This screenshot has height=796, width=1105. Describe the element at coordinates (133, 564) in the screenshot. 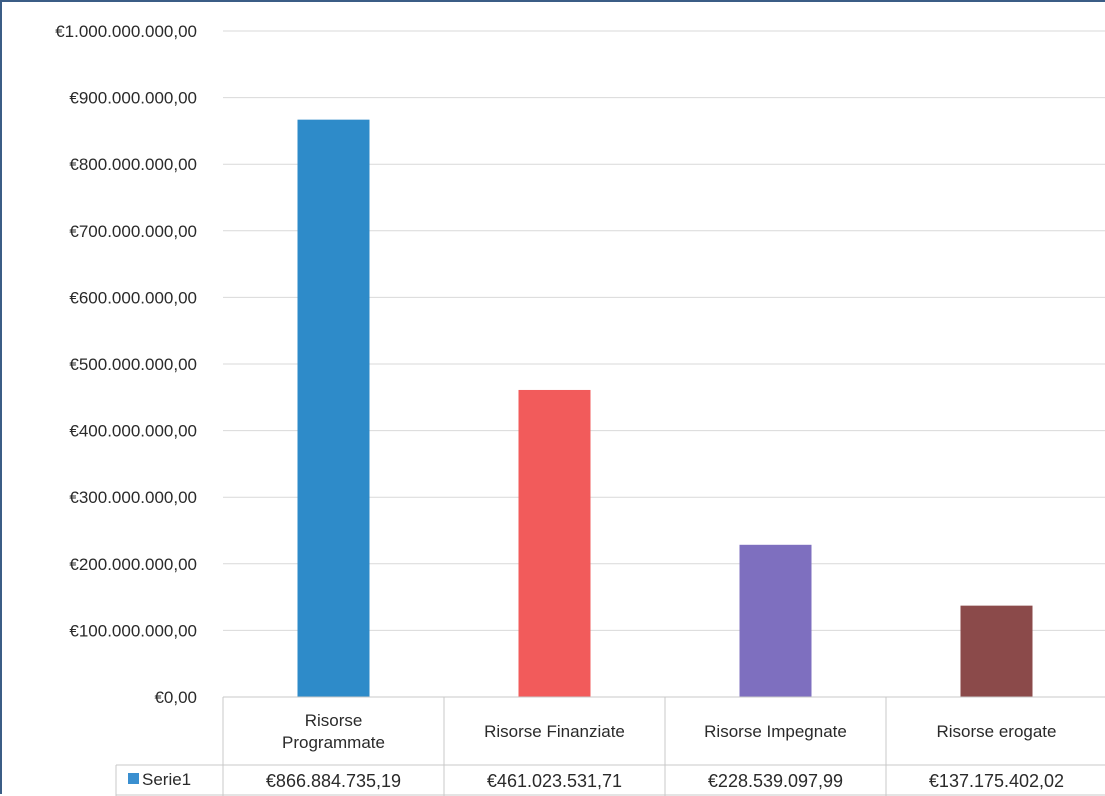

I see `y-tick-label: €200.000.000,00` at that location.